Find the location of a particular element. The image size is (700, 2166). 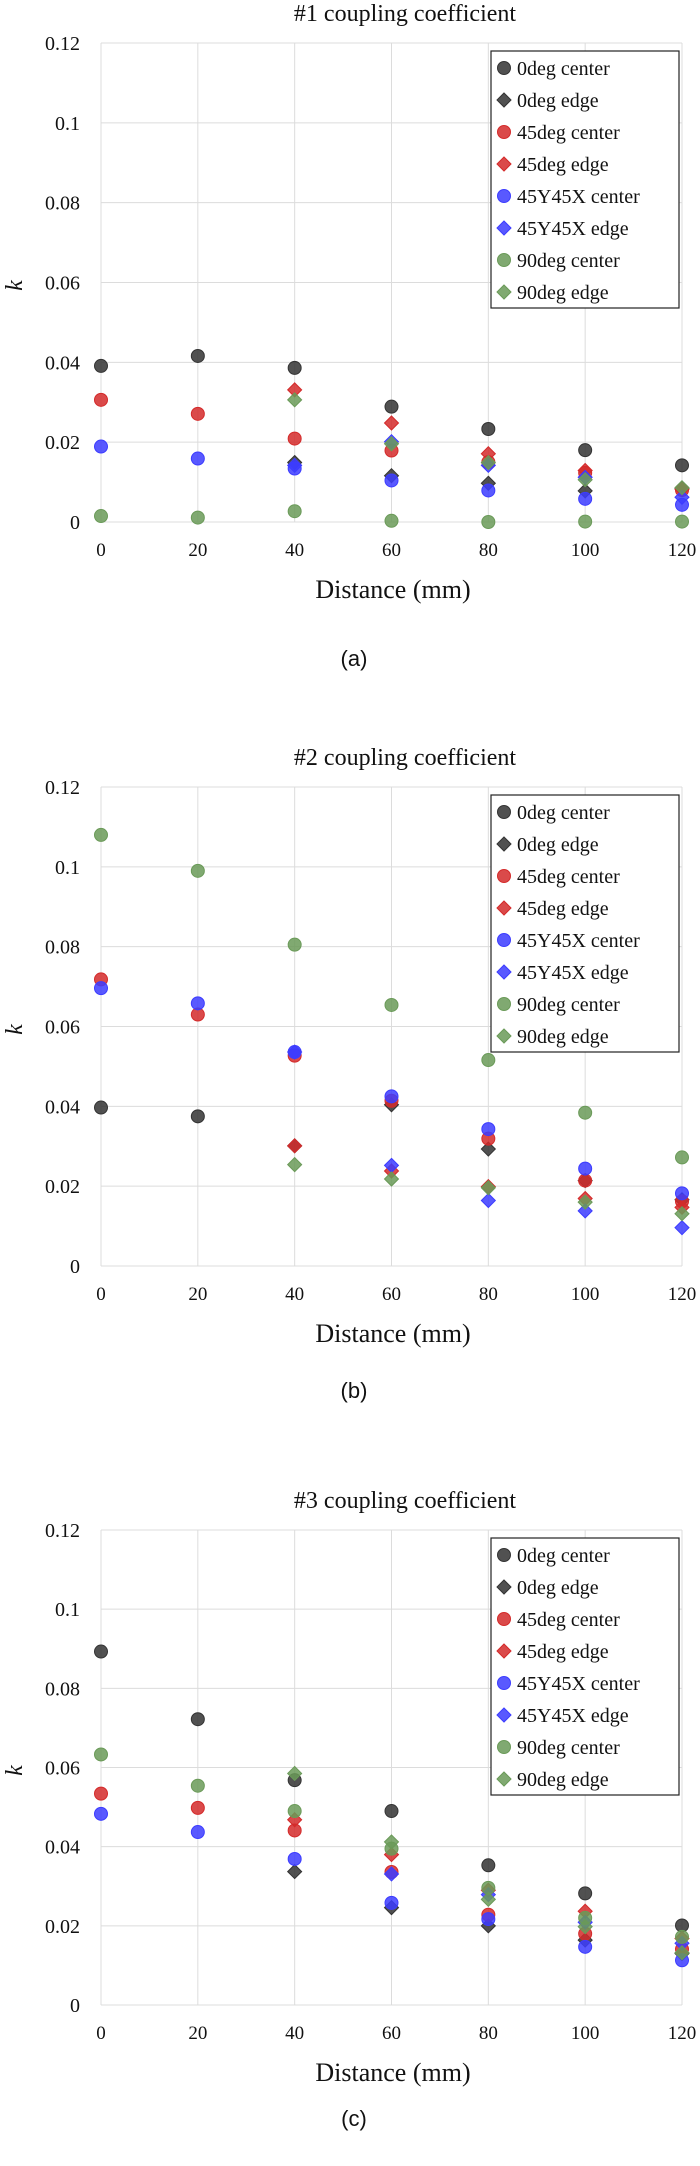

y-tick-label: 0 is located at coordinates (75, 1267).